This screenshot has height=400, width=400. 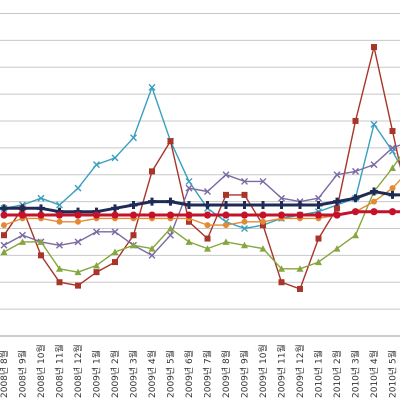 What do you see at coordinates (97, 374) in the screenshot?
I see `x-tick-label: 2009년 1월` at bounding box center [97, 374].